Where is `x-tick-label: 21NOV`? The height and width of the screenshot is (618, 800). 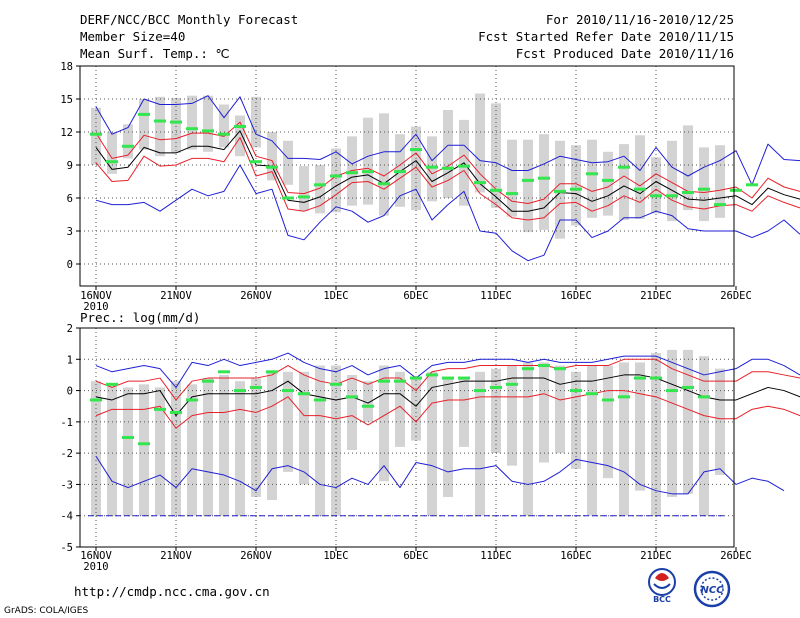
x-tick-label: 21NOV is located at coordinates (176, 296).